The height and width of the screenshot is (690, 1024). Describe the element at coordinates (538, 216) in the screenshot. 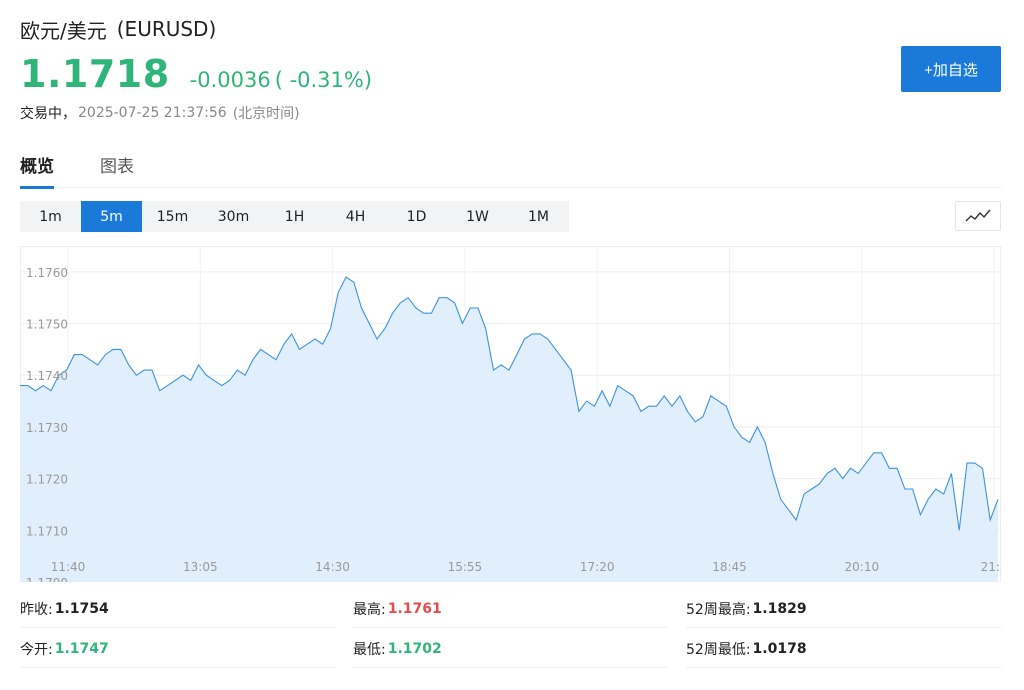

I see `interval-1mo: 1M` at that location.